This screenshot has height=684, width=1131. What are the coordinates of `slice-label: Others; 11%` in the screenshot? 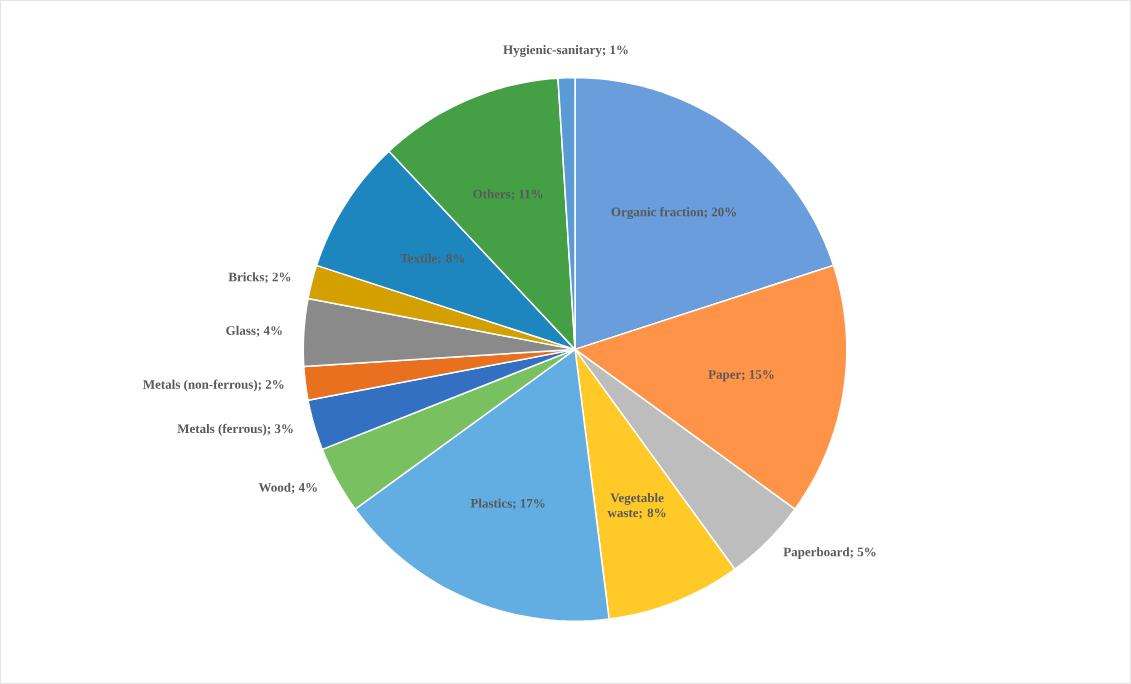 It's located at (508, 195).